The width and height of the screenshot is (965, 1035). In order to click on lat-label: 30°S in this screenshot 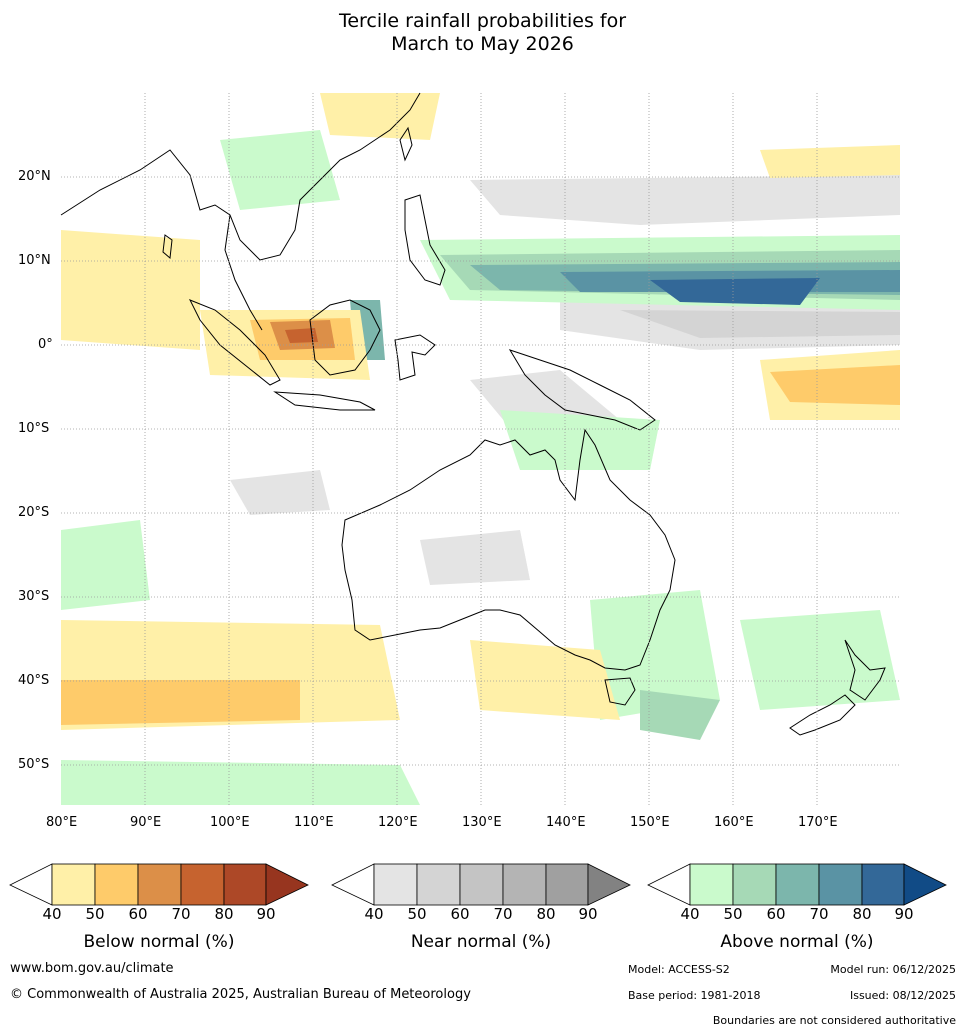, I will do `click(34, 596)`.